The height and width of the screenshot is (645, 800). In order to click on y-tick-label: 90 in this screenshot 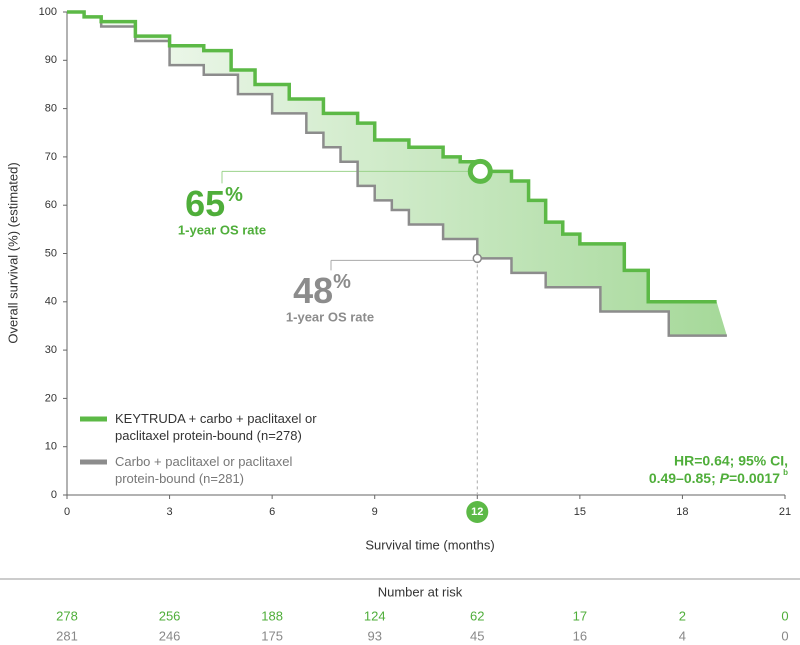, I will do `click(51, 60)`.